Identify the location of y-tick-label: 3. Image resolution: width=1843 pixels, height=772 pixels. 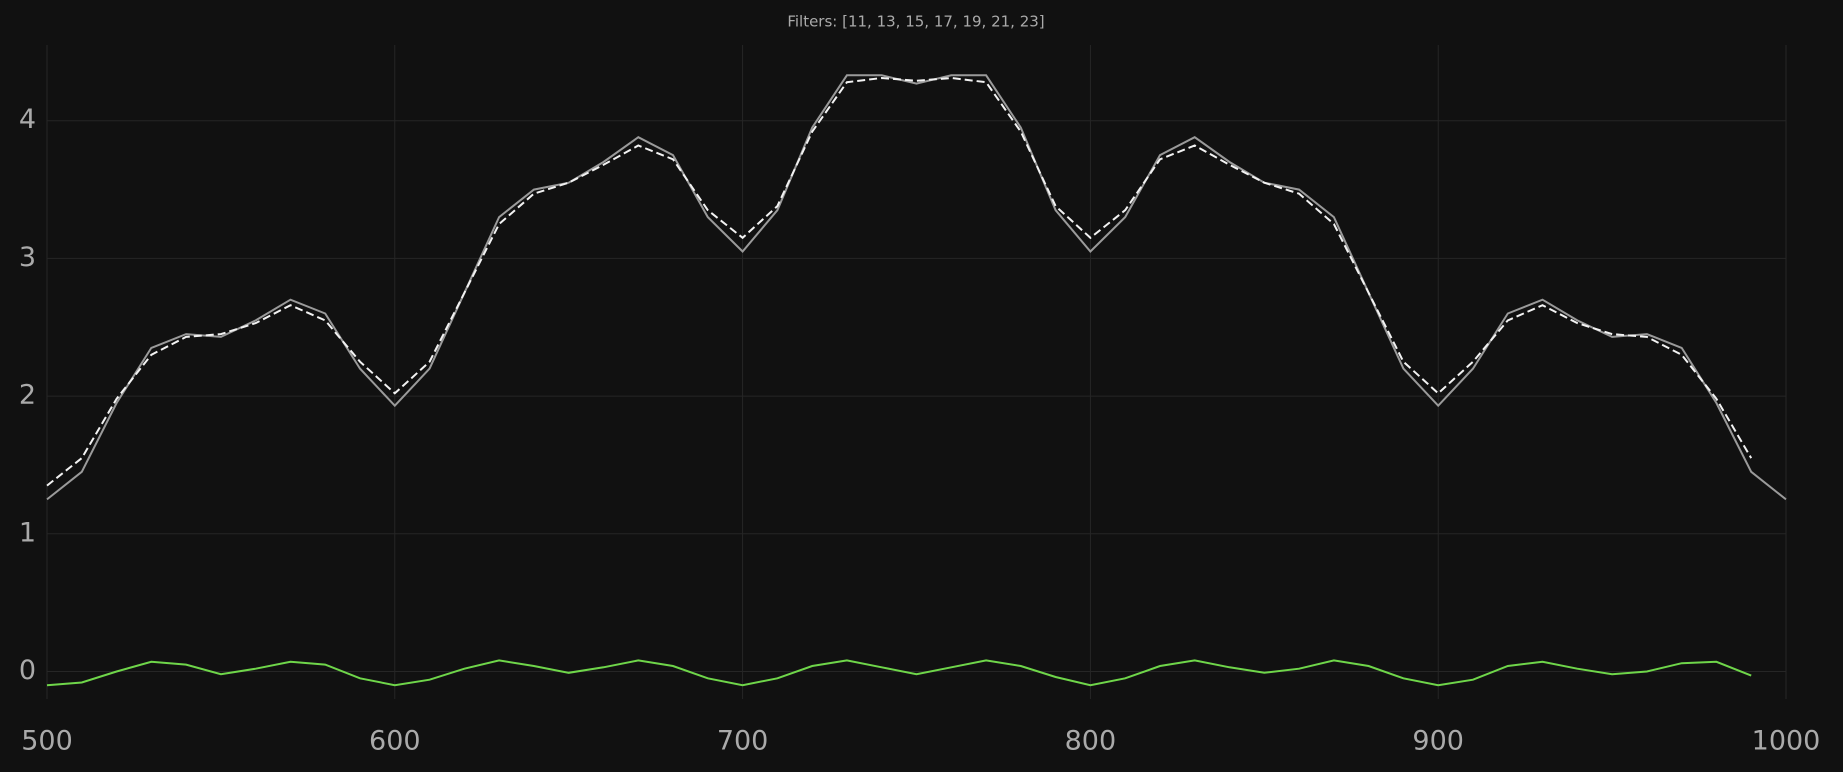
(27, 257).